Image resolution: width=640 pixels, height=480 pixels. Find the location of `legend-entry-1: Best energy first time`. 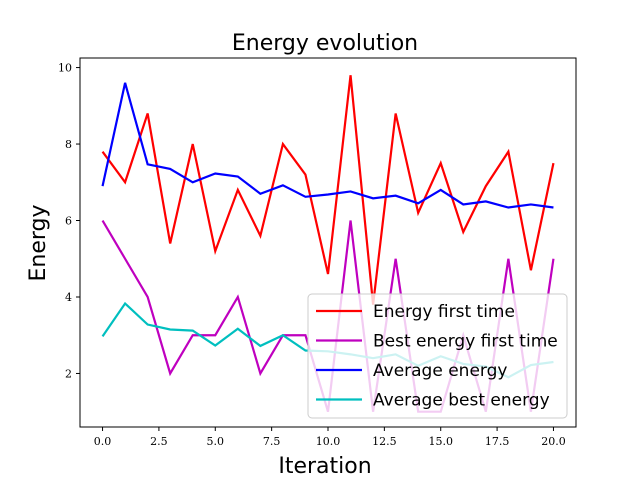

legend-entry-1: Best energy first time is located at coordinates (465, 342).